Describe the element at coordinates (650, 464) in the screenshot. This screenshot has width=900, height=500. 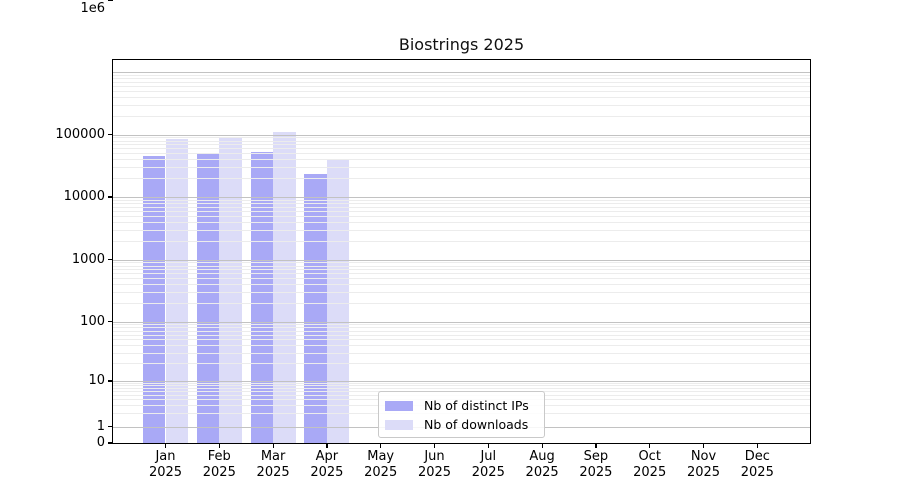
I see `x-tick-label: Oct 2025` at that location.